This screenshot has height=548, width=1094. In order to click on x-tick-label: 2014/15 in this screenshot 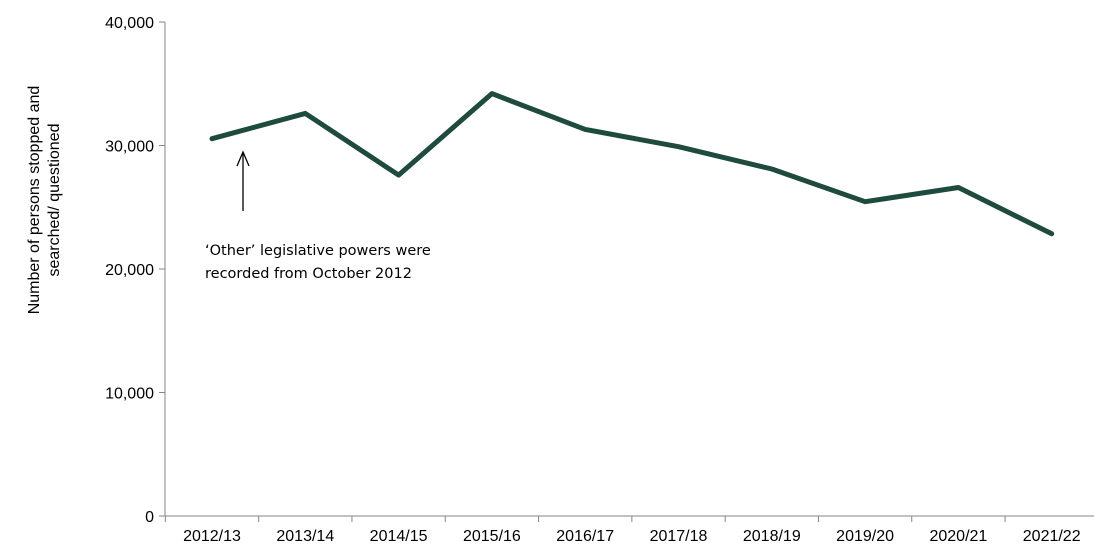, I will do `click(399, 536)`.